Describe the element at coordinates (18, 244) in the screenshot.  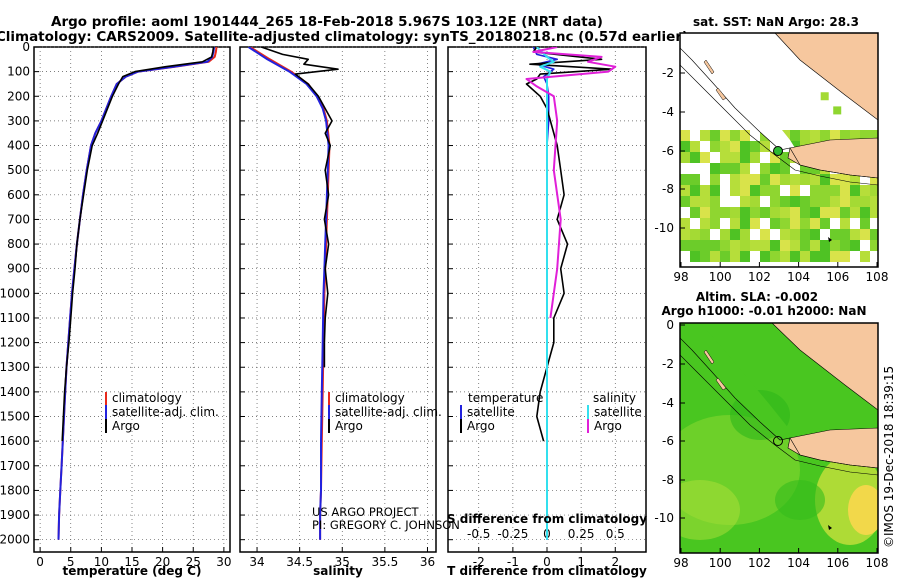
I see `depth-tick-label: 800` at that location.